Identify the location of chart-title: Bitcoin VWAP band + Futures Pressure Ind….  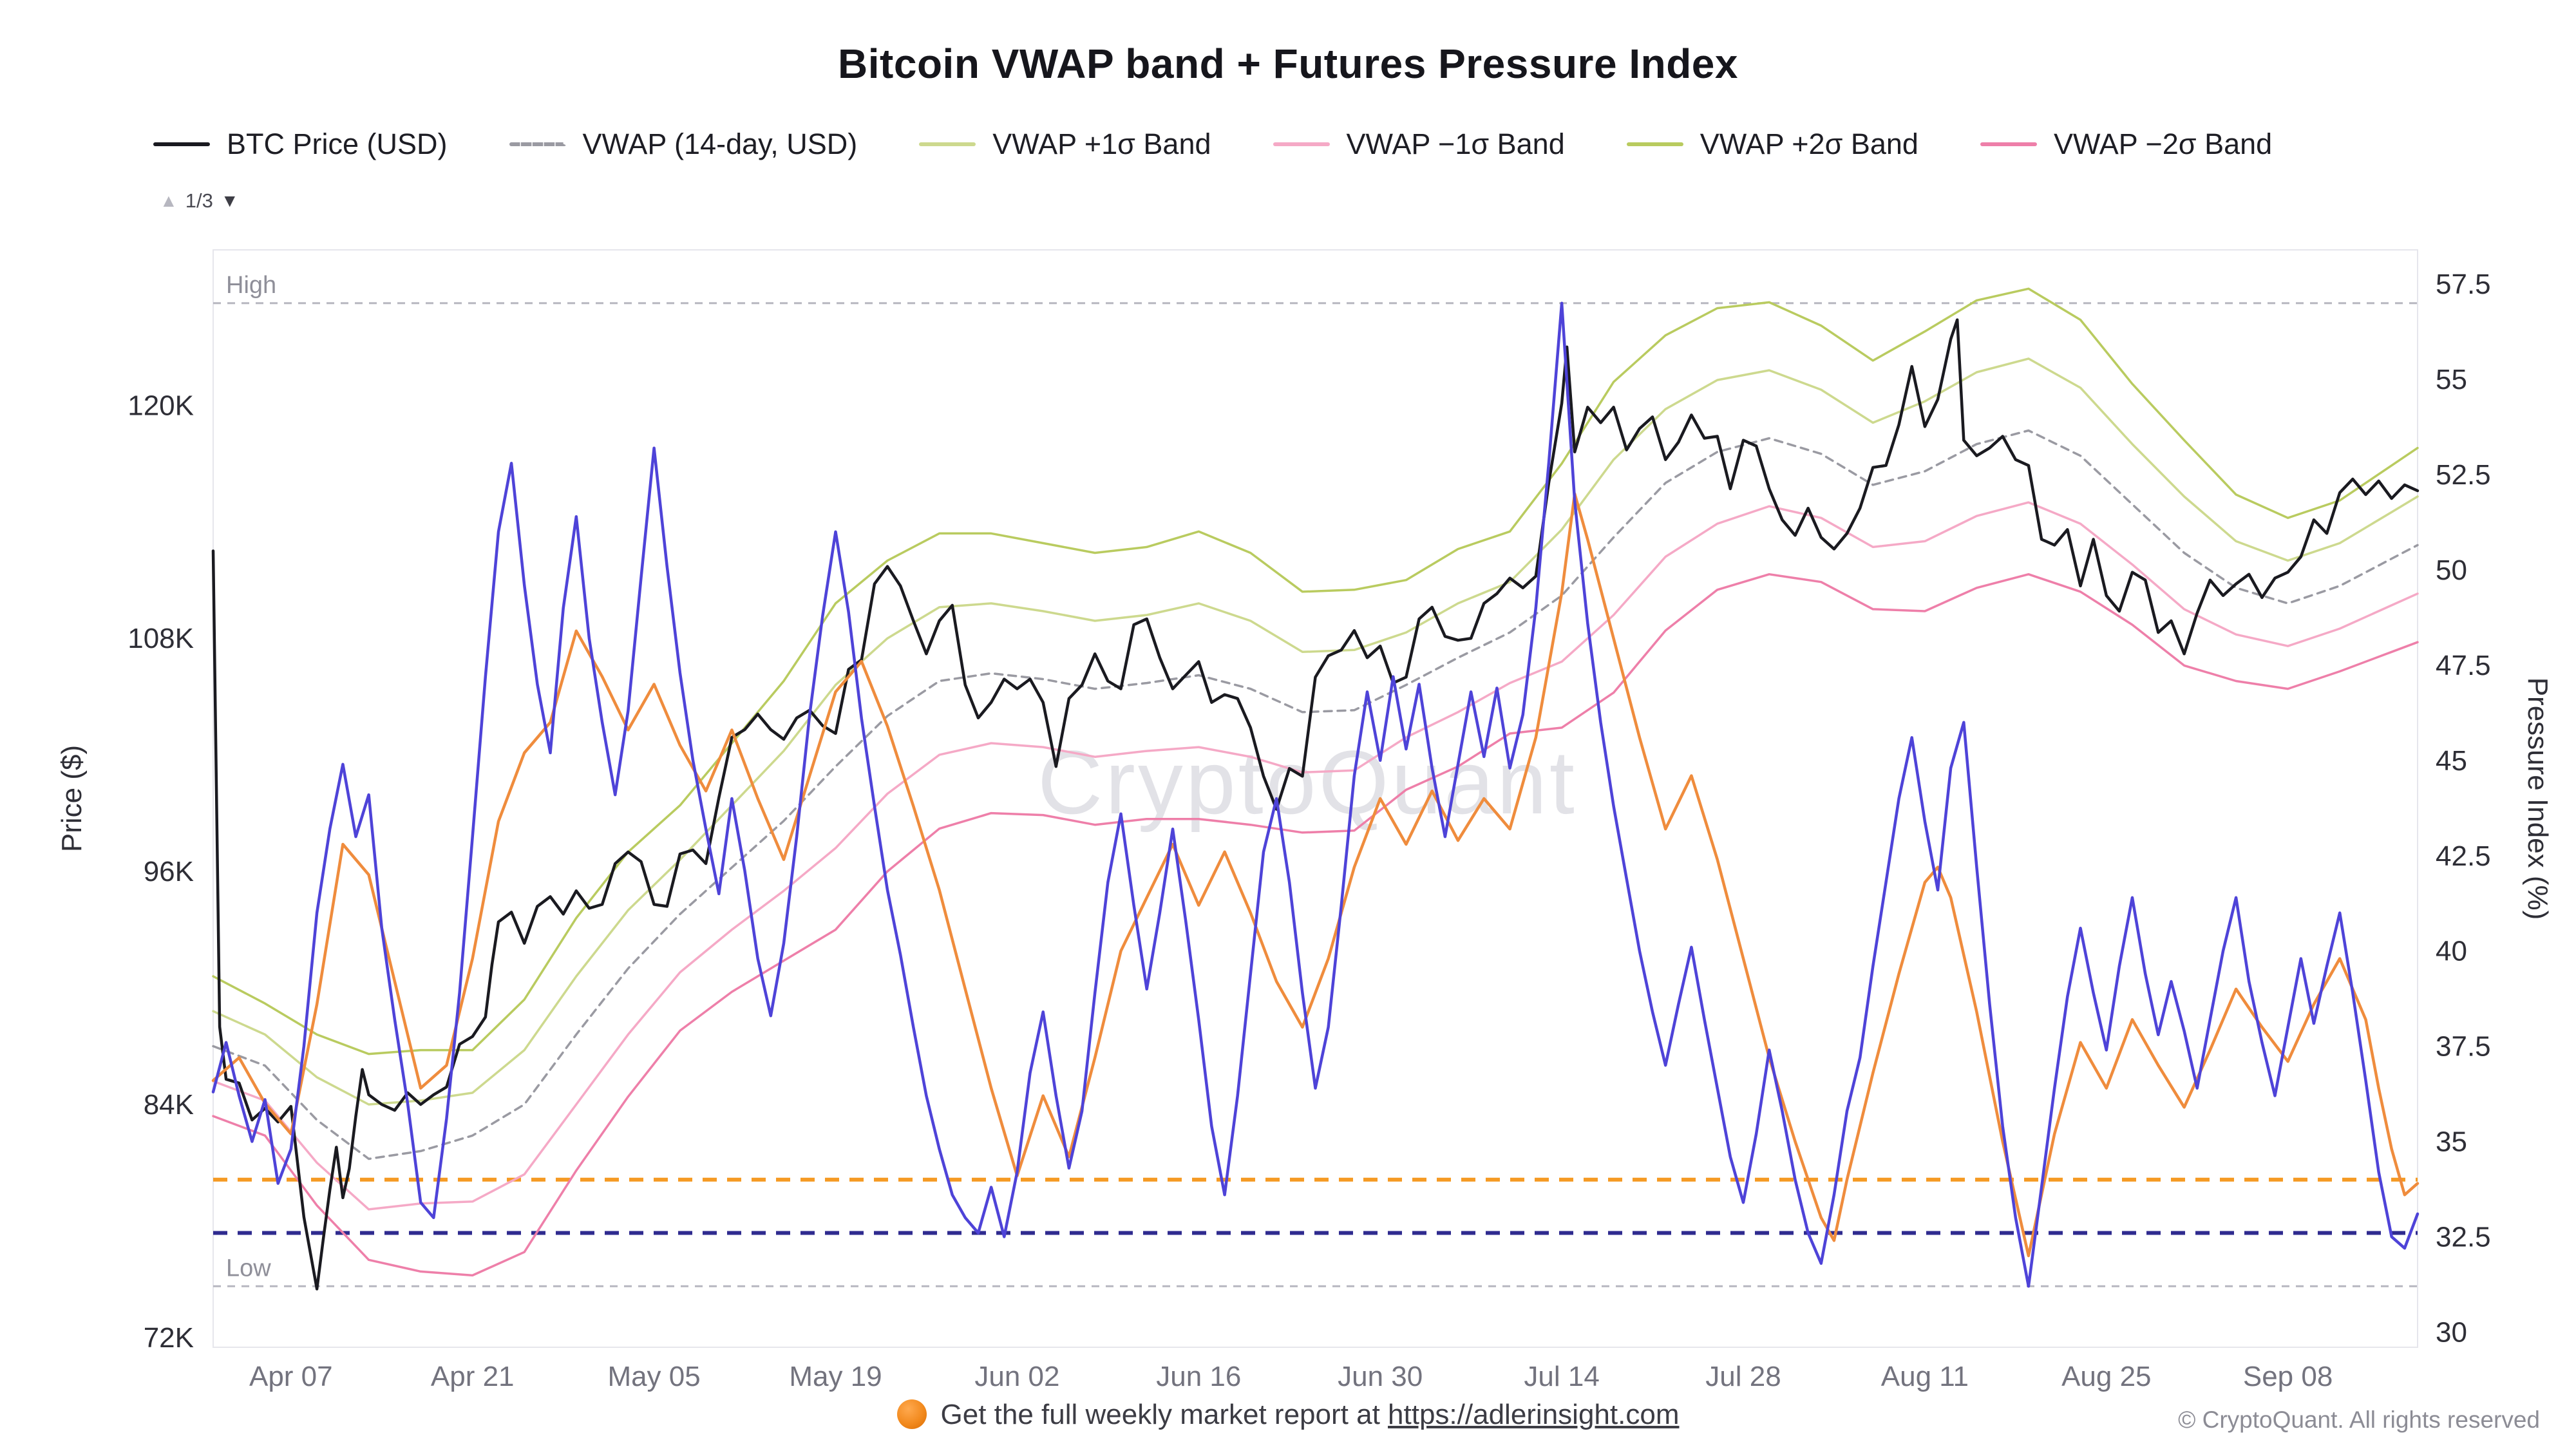
(1288, 64).